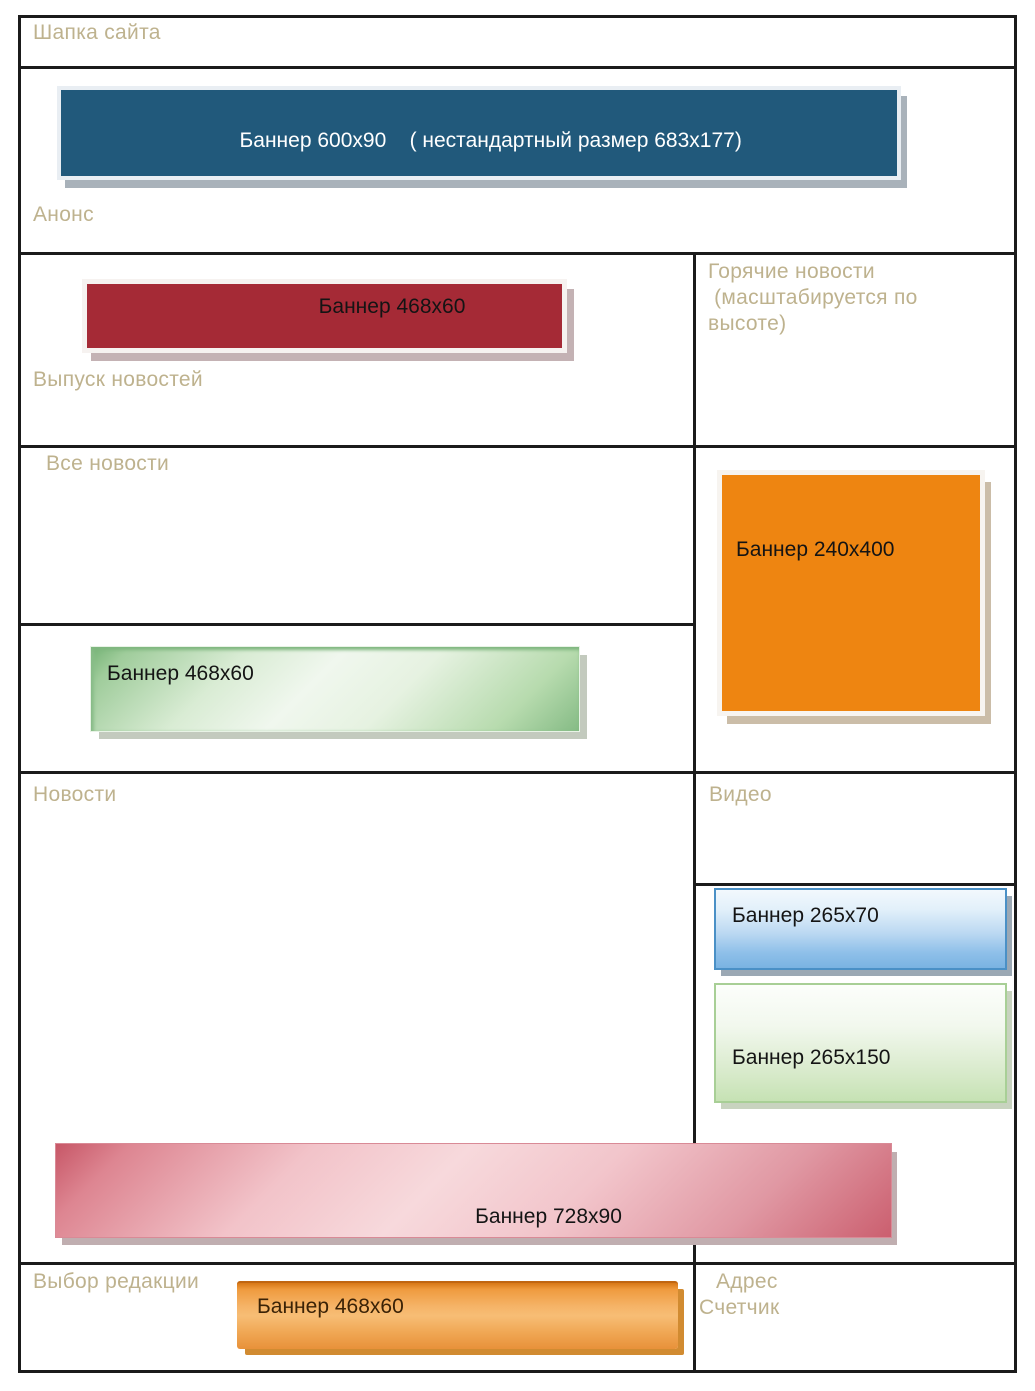 This screenshot has width=1035, height=1391. I want to click on banner-728x90: Баннер 728x90, so click(473, 1190).